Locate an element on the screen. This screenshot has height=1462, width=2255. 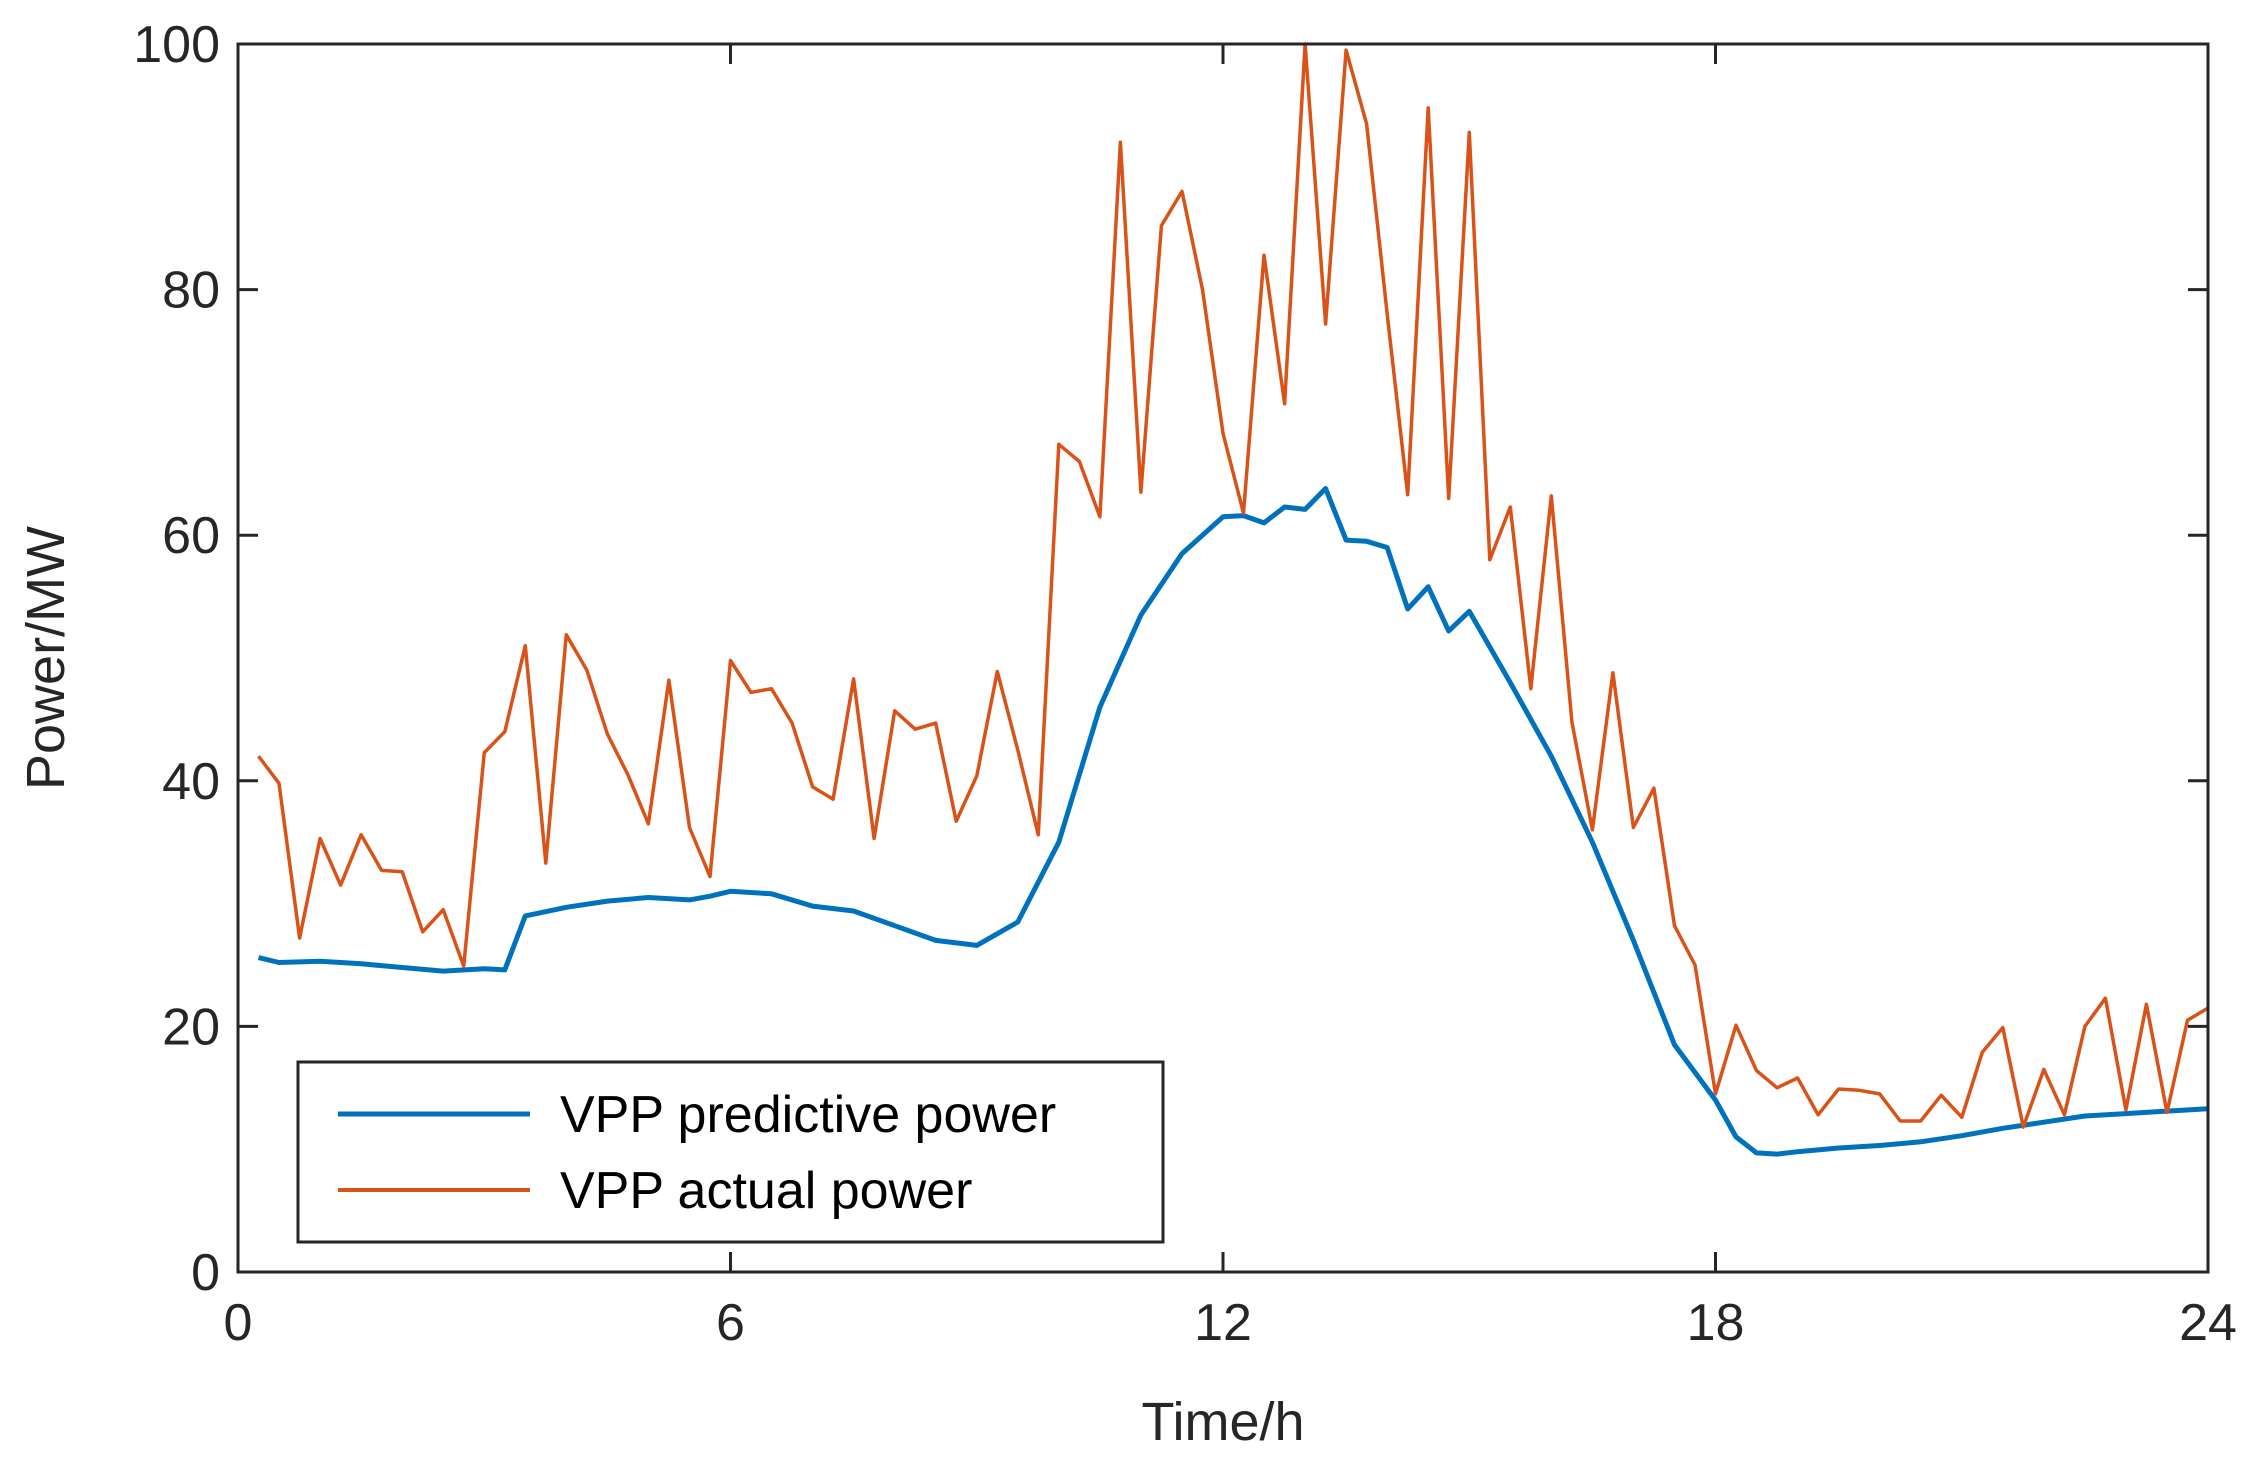
legend-label-actual: VPP actual power is located at coordinates (766, 1191).